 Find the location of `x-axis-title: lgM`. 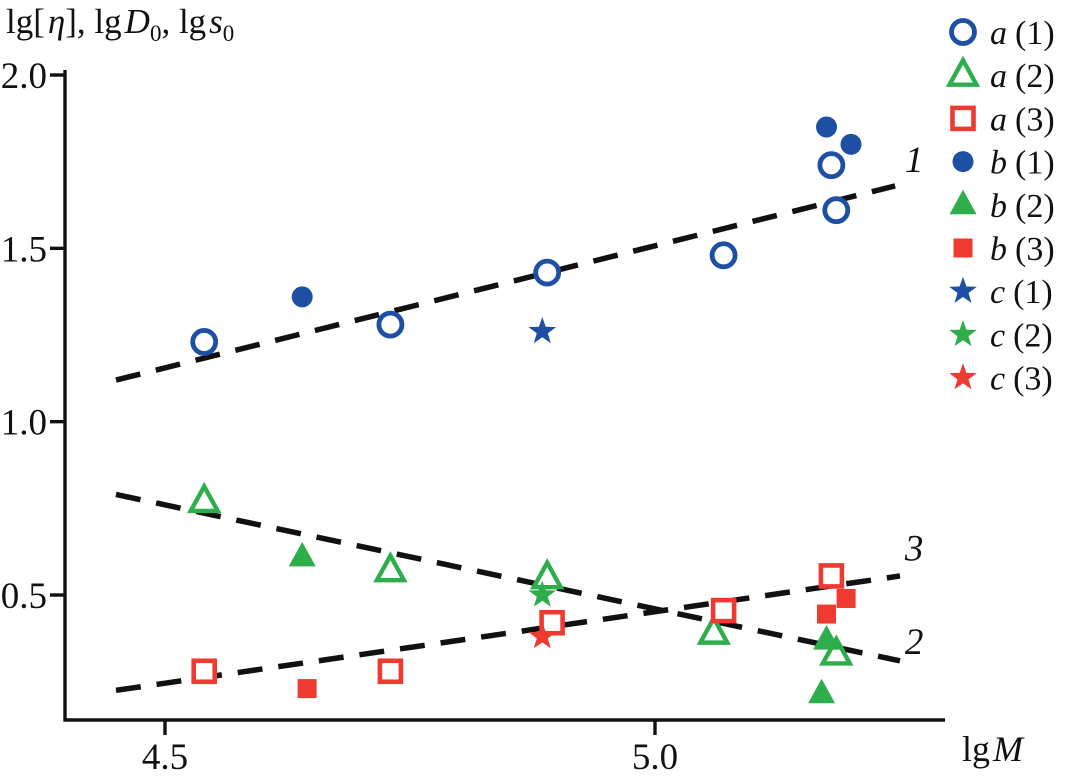

x-axis-title: lgM is located at coordinates (992, 749).